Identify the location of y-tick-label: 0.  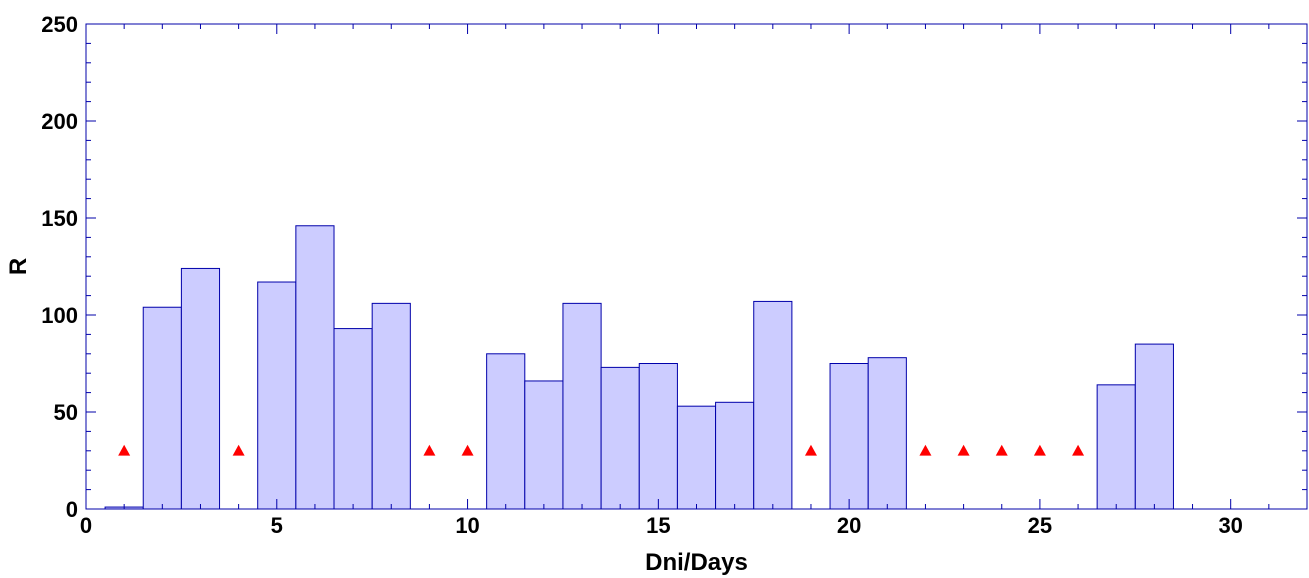
(72, 509).